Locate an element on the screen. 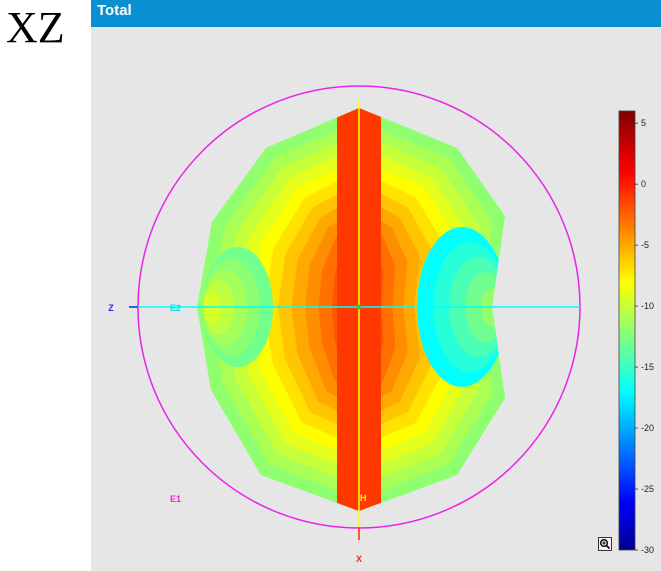  vertical-axis-label: X is located at coordinates (359, 559).